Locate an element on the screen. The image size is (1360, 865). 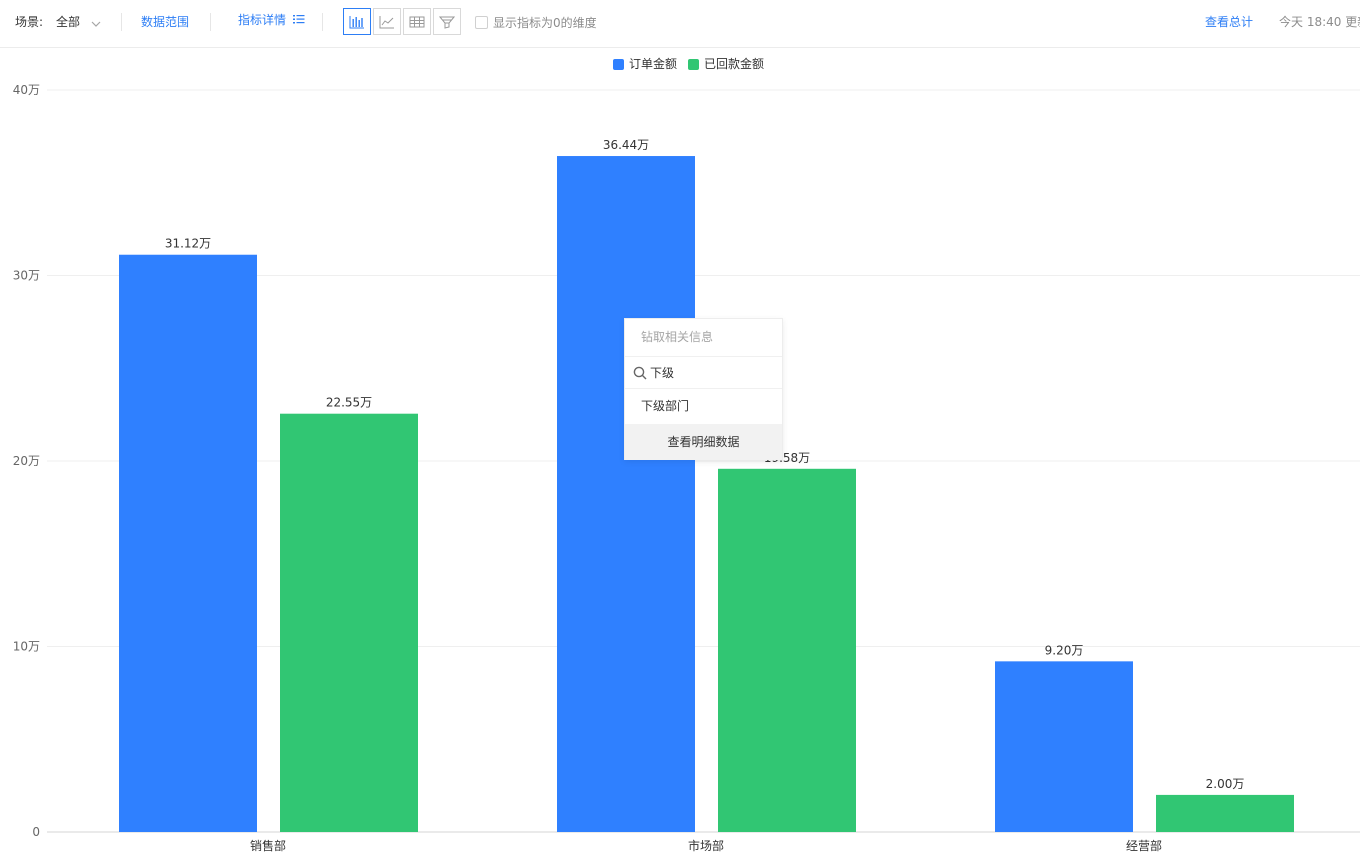
bar-chart-icon is located at coordinates (357, 21).